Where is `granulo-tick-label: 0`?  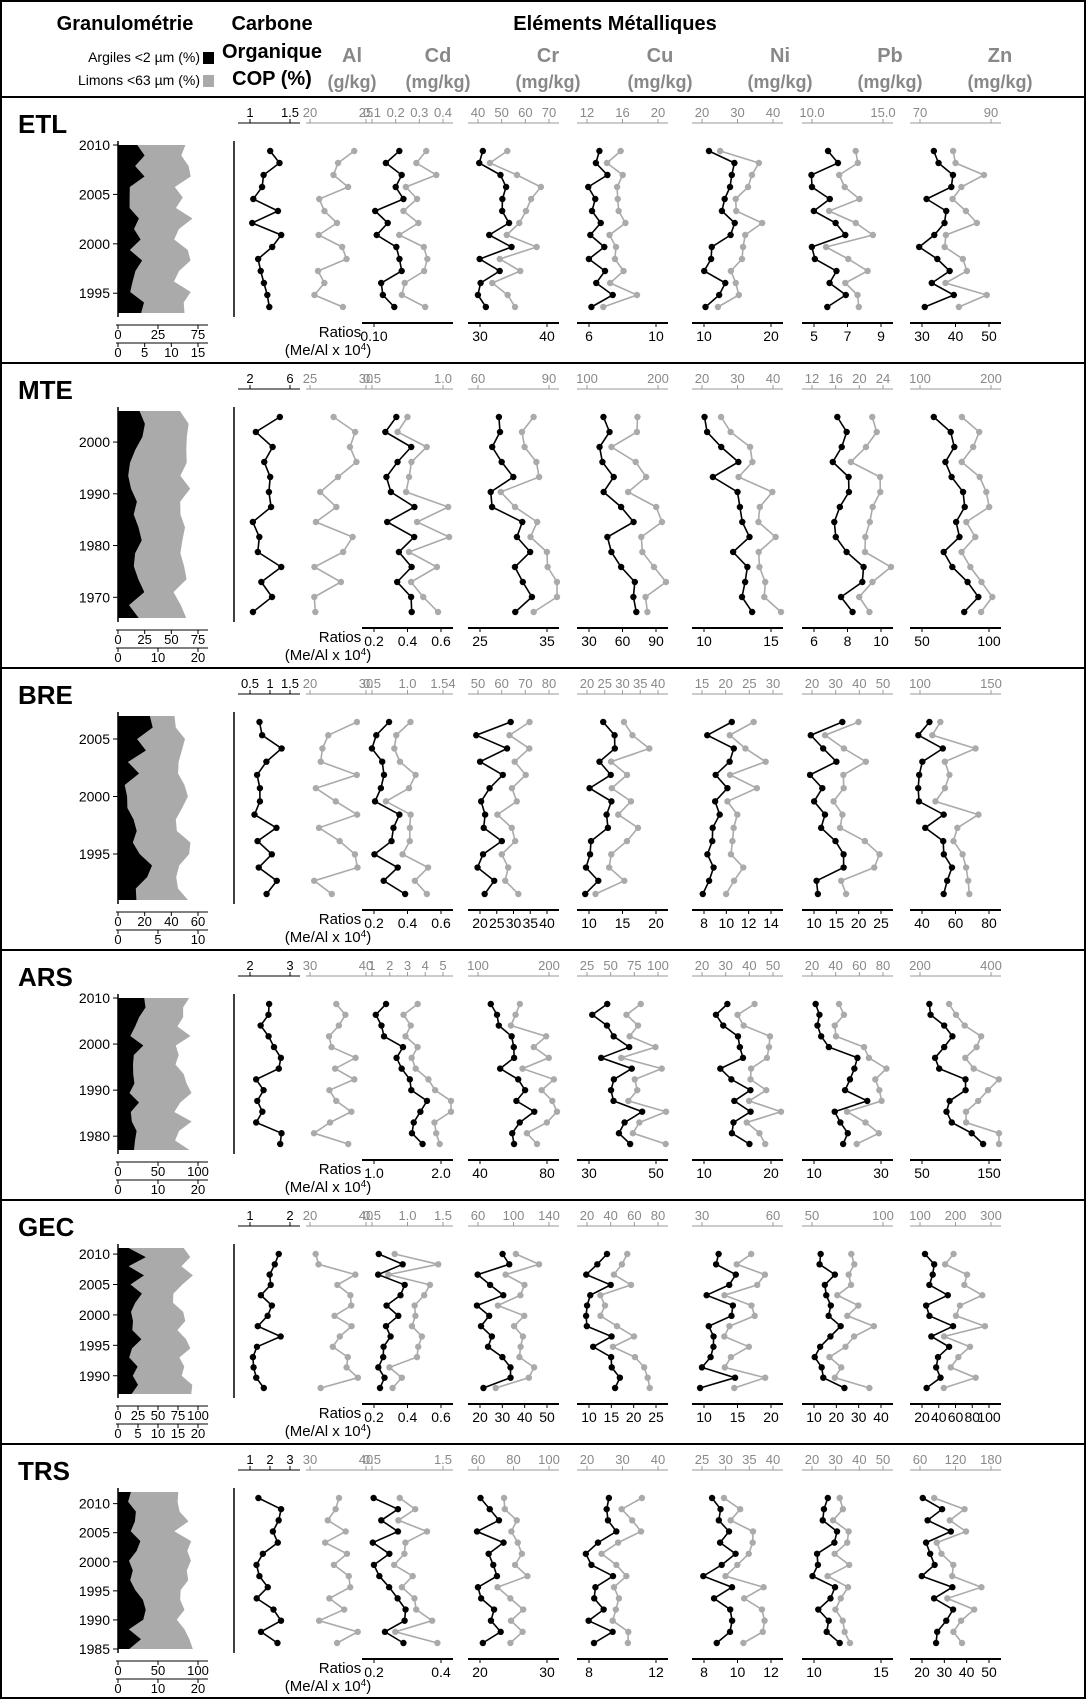 granulo-tick-label: 0 is located at coordinates (117, 921).